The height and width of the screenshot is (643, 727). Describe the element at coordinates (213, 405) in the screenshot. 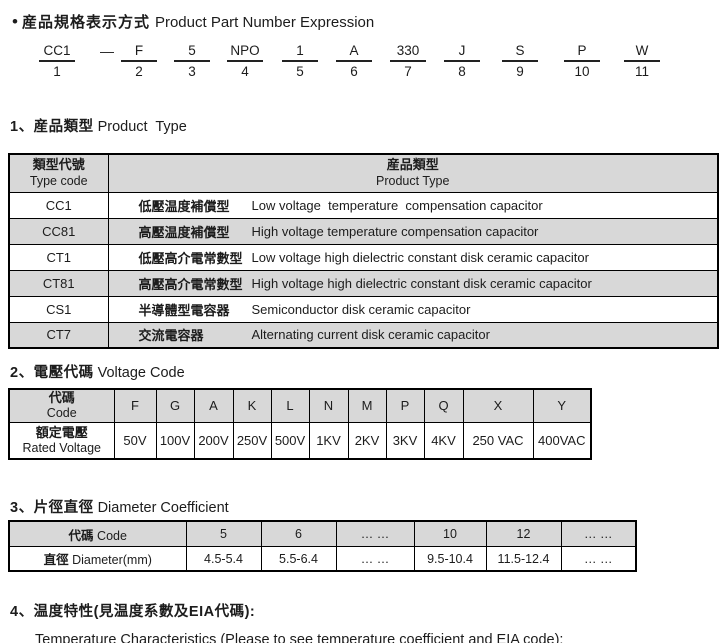

I see `voltage-code-cell: A` at that location.